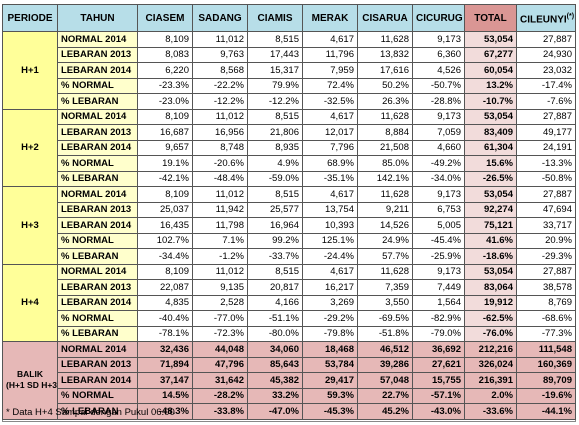  Describe the element at coordinates (546, 178) in the screenshot. I see `value-cell: -50.8%` at that location.